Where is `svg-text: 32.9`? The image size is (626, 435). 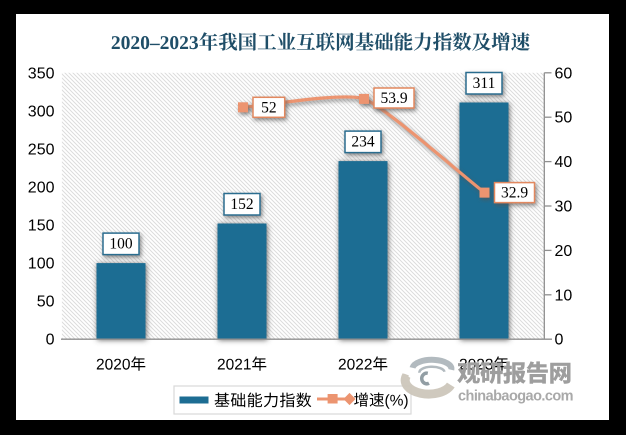
svg-text: 32.9 is located at coordinates (514, 193).